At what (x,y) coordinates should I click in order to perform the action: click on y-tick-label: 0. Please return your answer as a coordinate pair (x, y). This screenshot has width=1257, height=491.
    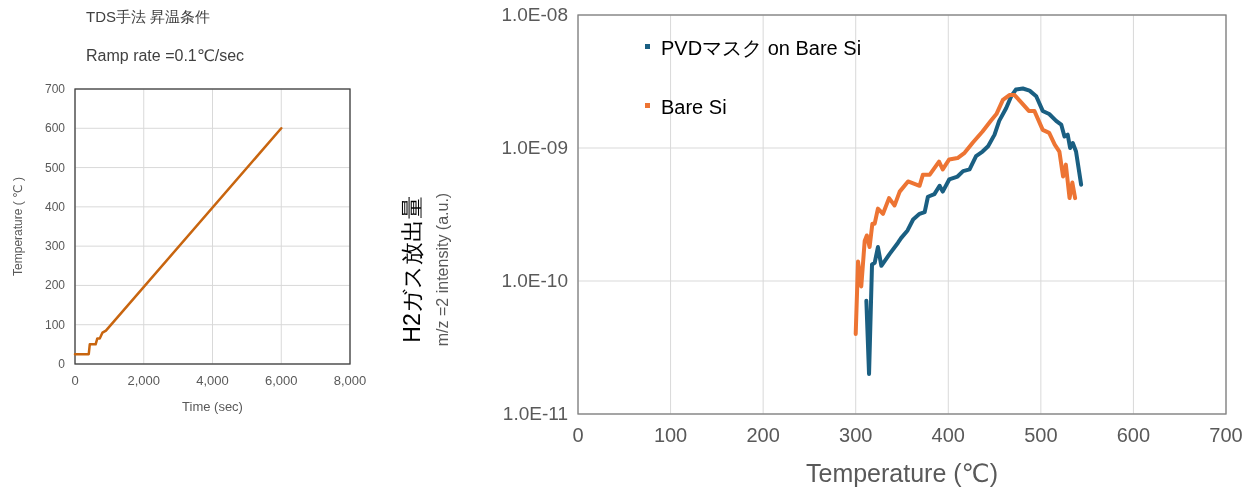
    Looking at the image, I should click on (62, 363).